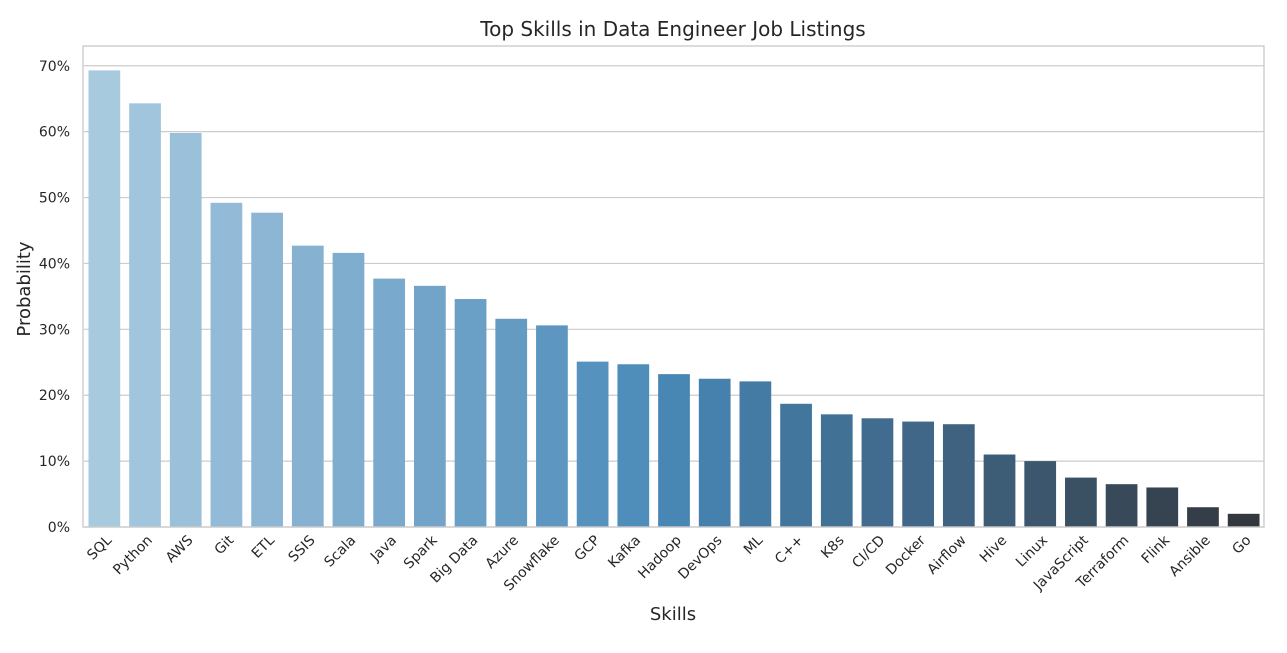 Image resolution: width=1287 pixels, height=653 pixels. What do you see at coordinates (54, 297) in the screenshot?
I see `y-tick-labels: 0% 10% 20% 30% 40% 50% 60% 70%` at bounding box center [54, 297].